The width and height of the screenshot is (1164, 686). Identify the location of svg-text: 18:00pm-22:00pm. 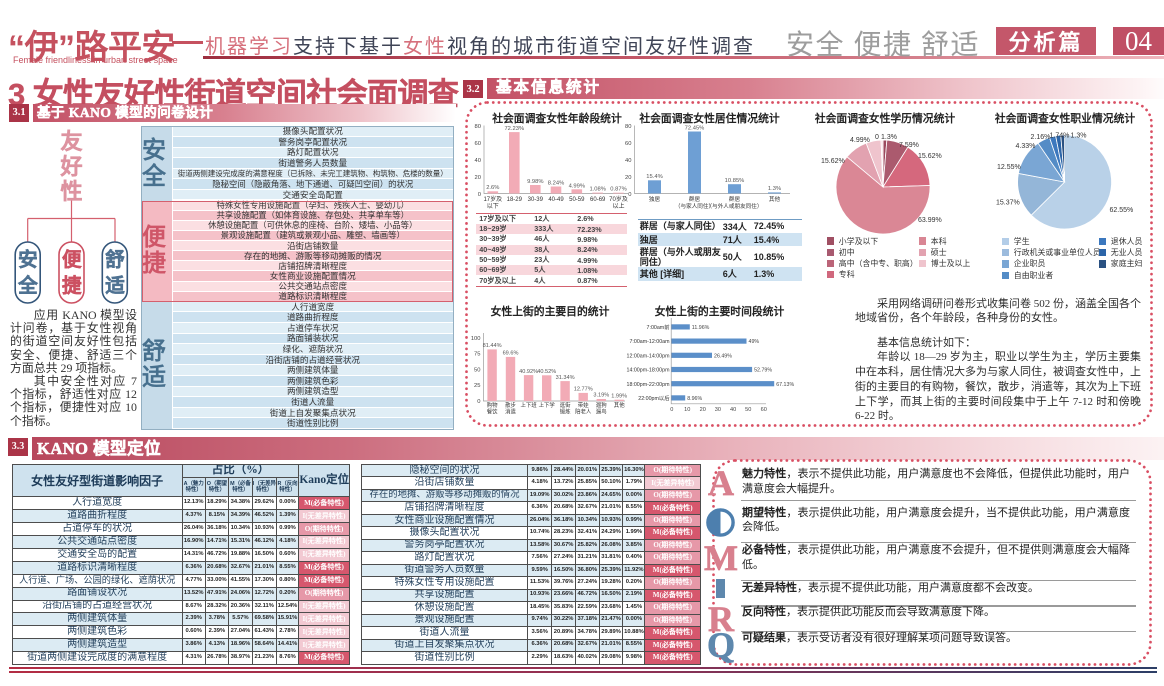
(649, 385).